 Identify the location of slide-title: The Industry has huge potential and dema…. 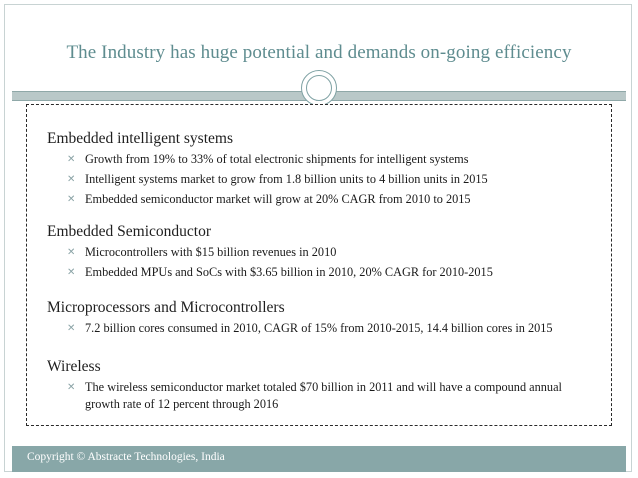
(319, 52).